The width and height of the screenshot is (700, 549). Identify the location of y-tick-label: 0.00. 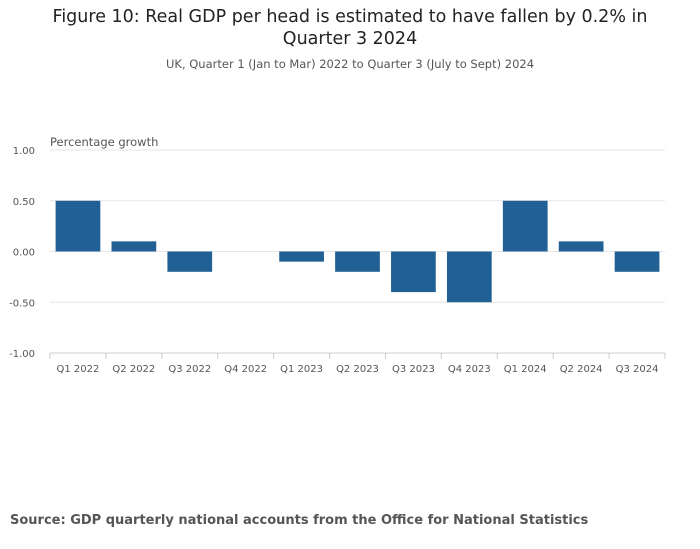
(24, 253).